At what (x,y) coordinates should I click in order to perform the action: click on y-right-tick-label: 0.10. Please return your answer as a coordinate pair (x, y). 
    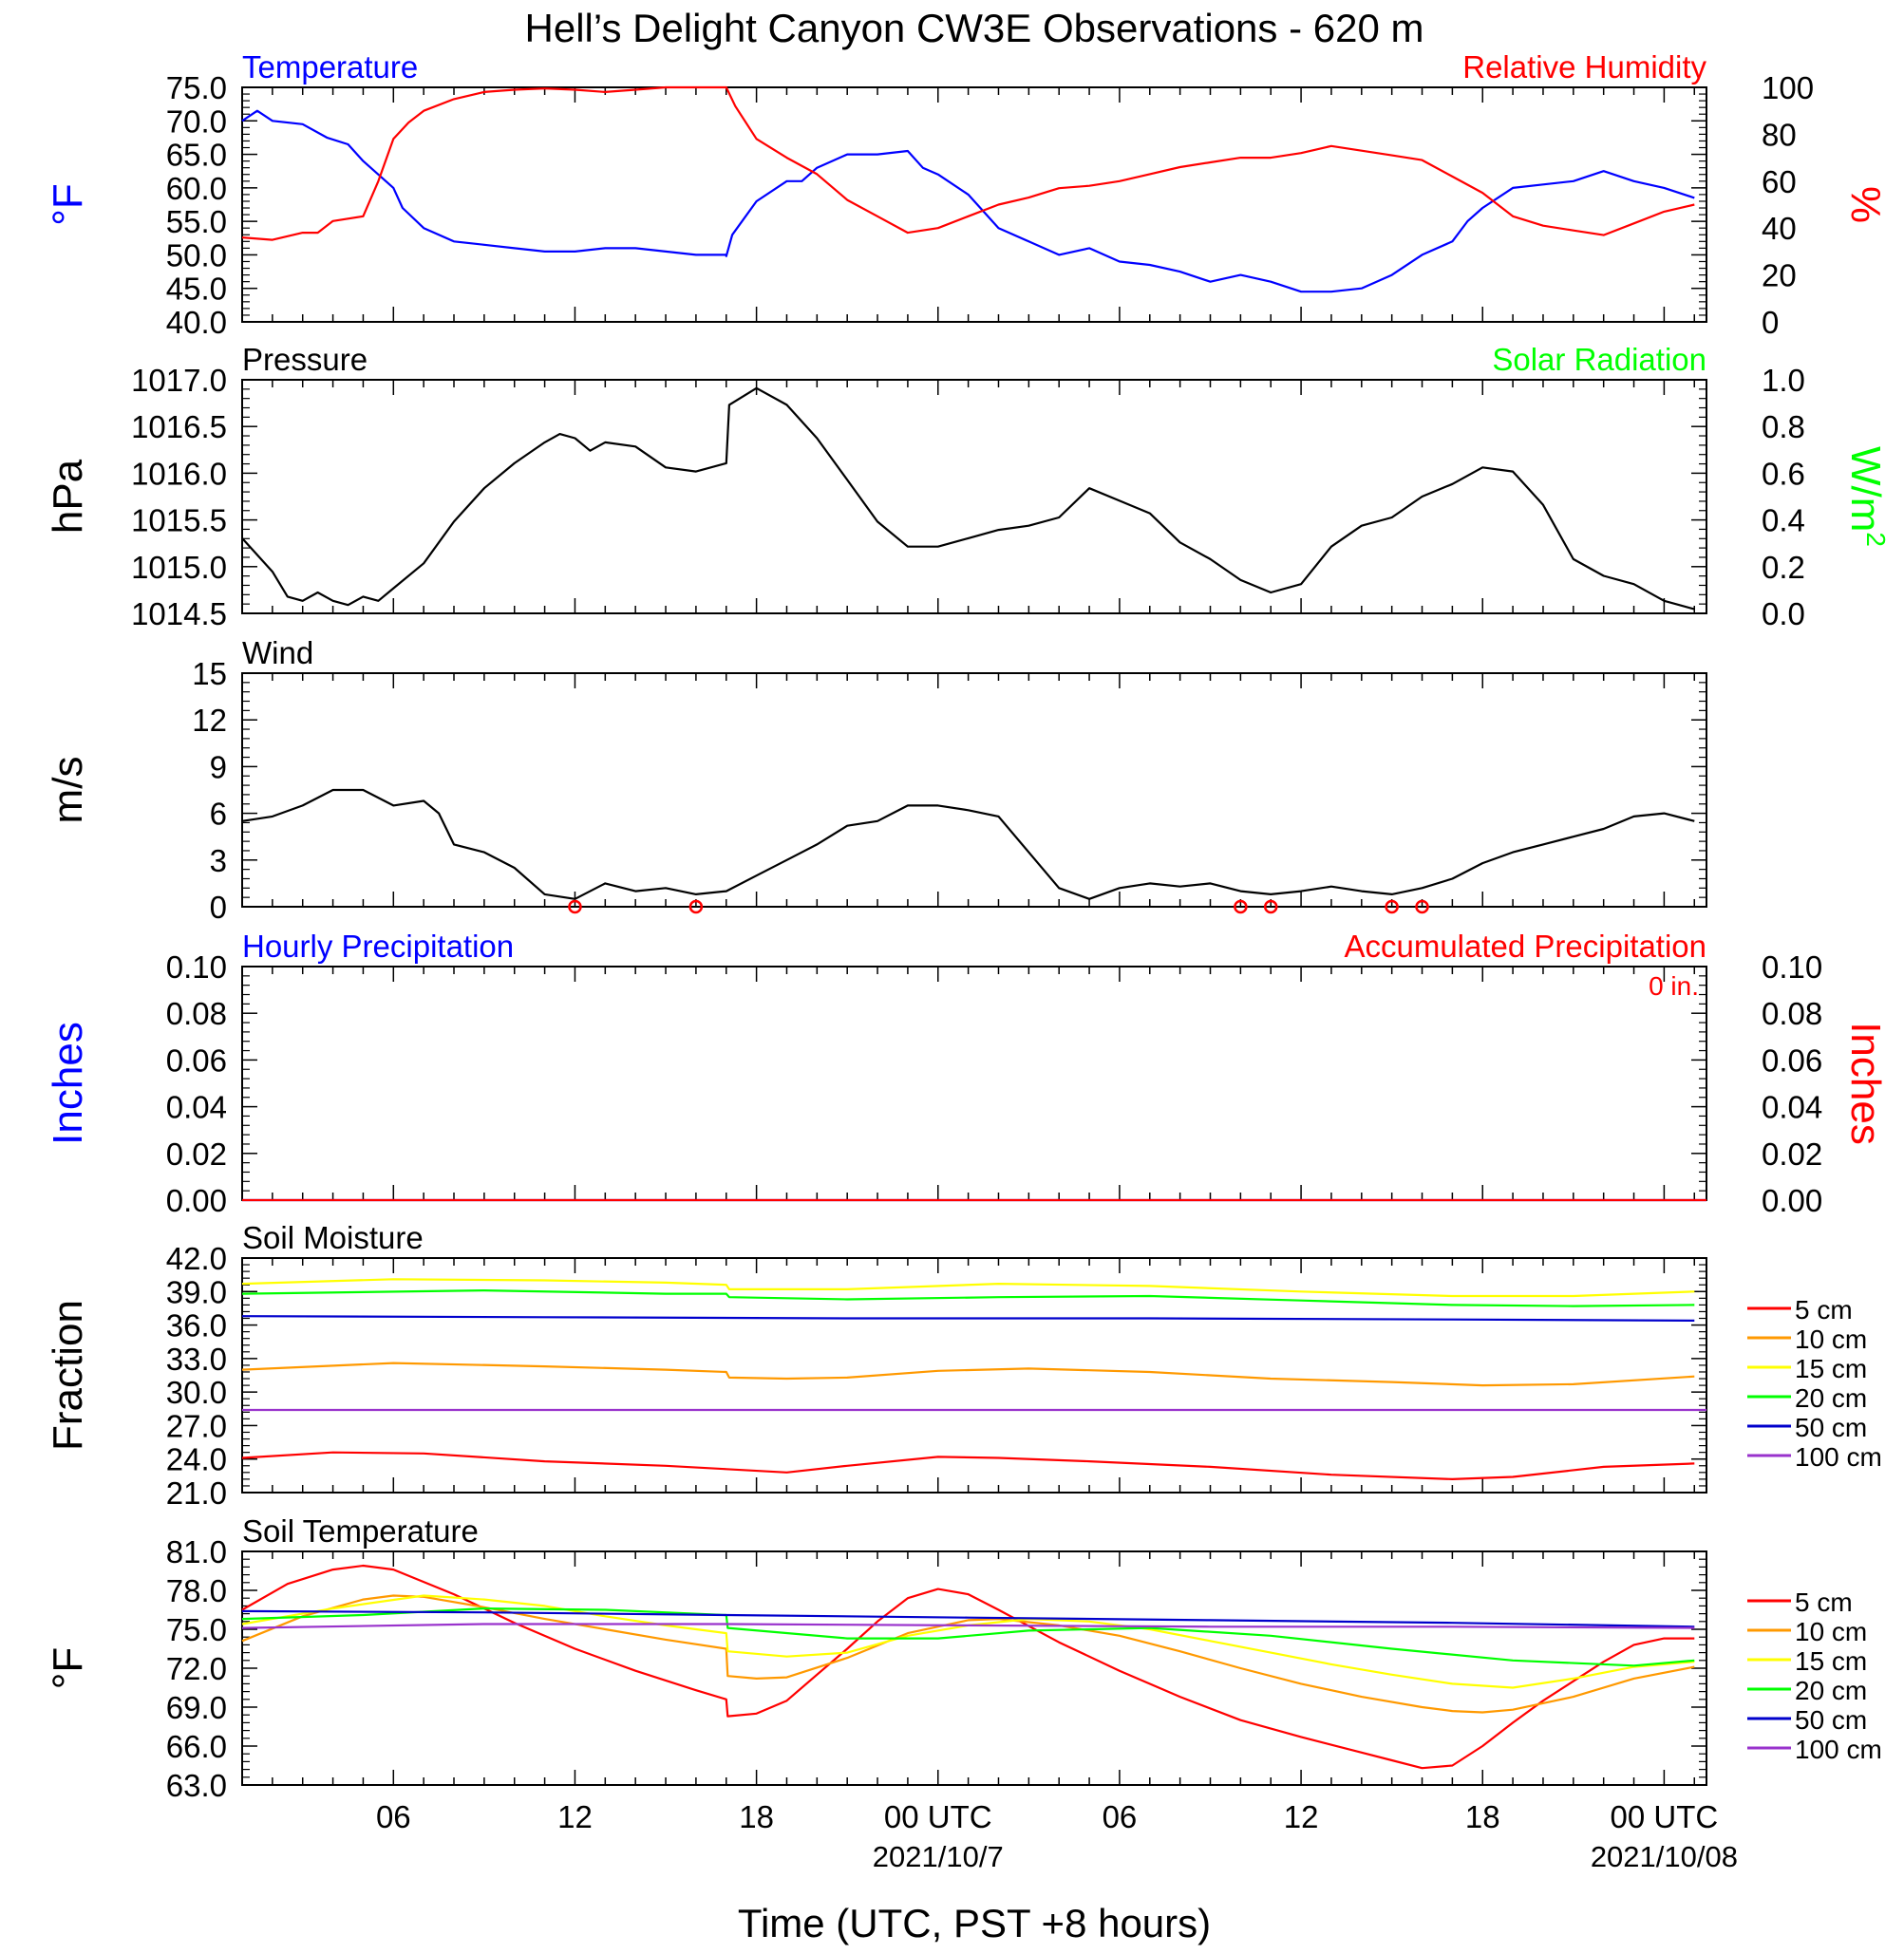
    Looking at the image, I should click on (1792, 967).